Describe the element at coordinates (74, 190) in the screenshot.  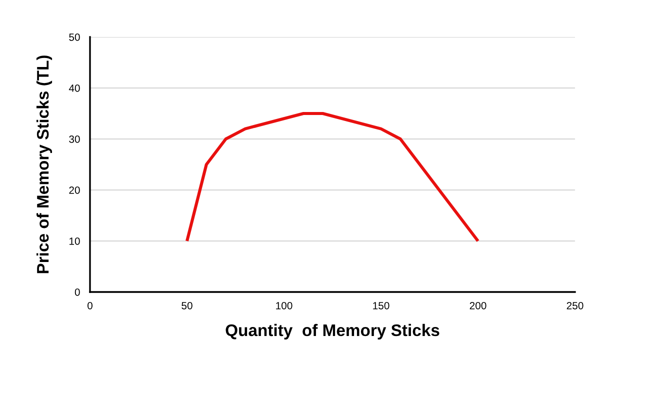
I see `y-tick-label: 20` at that location.